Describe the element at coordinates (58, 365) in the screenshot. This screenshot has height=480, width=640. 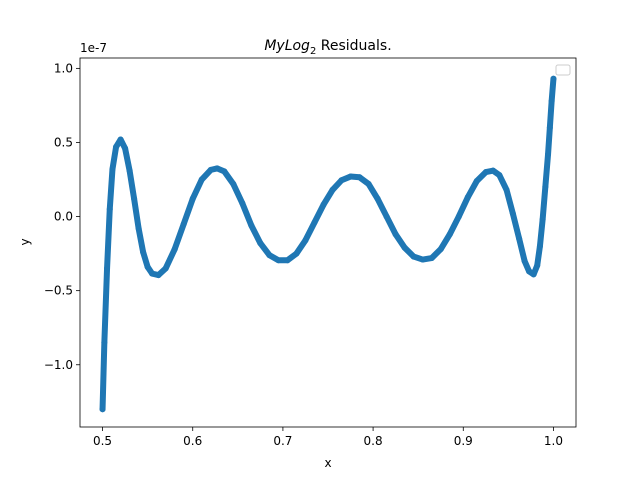
I see `y-tick-label: −1.0` at that location.